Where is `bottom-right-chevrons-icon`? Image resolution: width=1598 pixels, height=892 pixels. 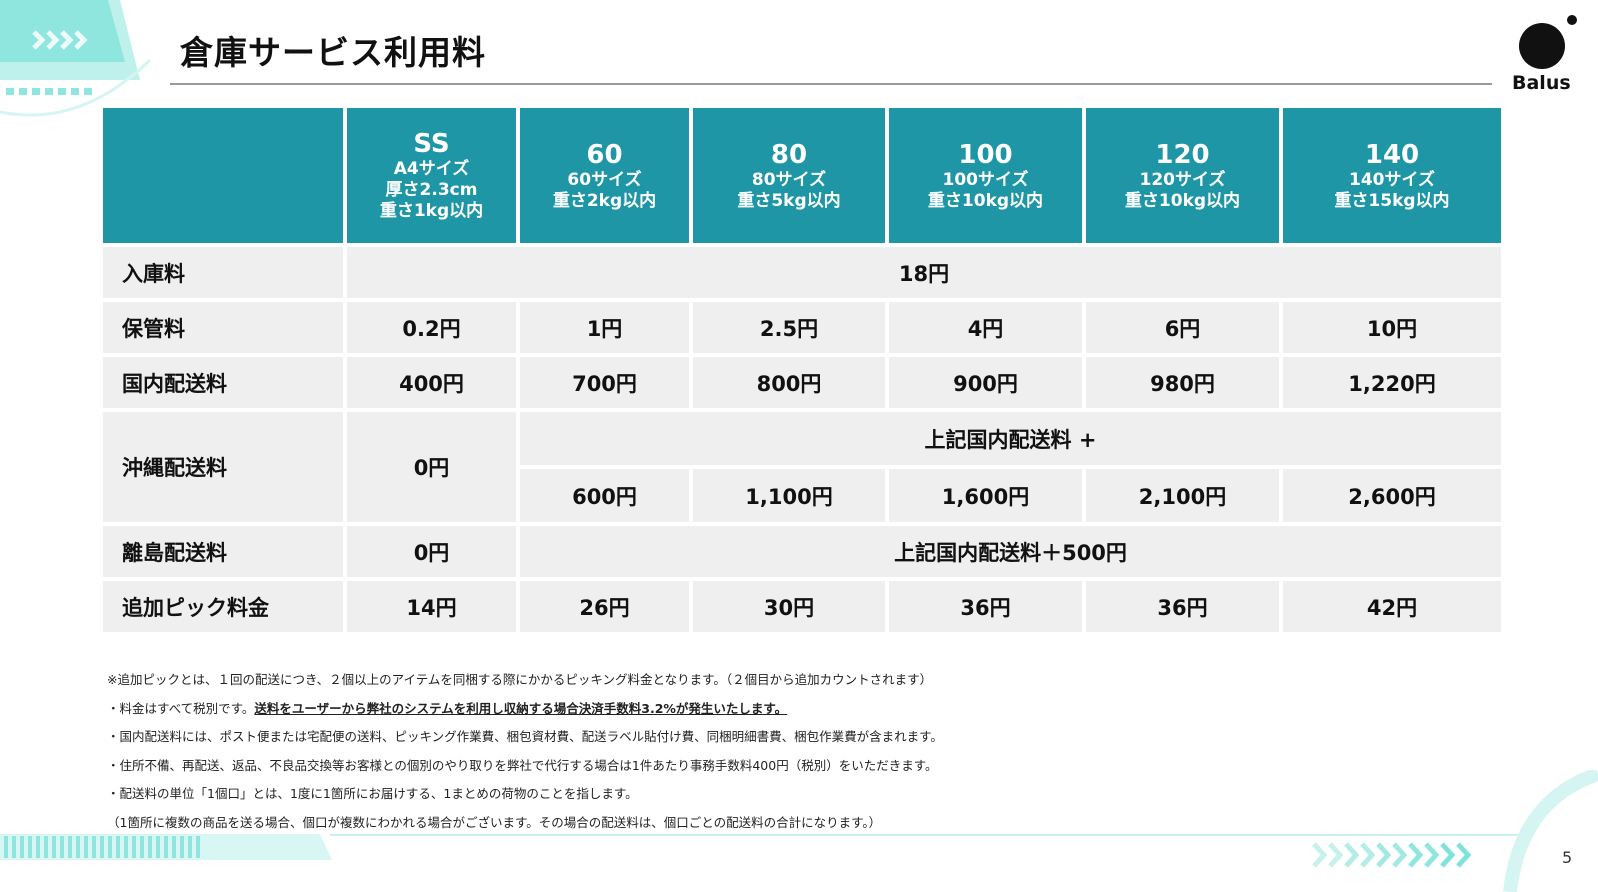 bottom-right-chevrons-icon is located at coordinates (1392, 855).